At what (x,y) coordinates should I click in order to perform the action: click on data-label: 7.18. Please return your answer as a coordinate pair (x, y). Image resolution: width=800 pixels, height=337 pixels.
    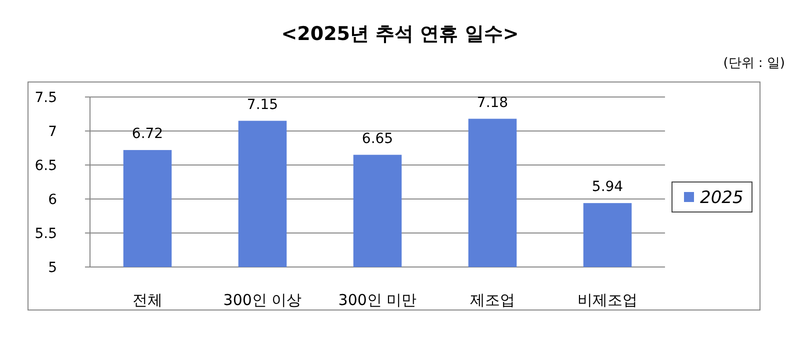
    Looking at the image, I should click on (492, 102).